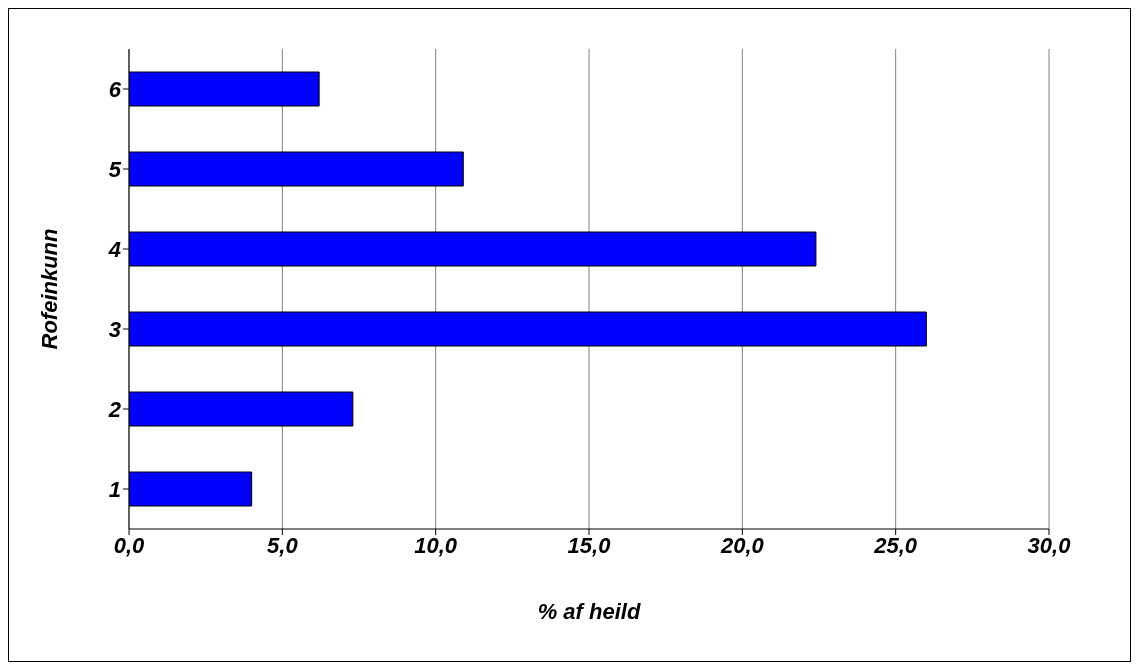  Describe the element at coordinates (115, 89) in the screenshot. I see `y-tick-label: 6` at that location.